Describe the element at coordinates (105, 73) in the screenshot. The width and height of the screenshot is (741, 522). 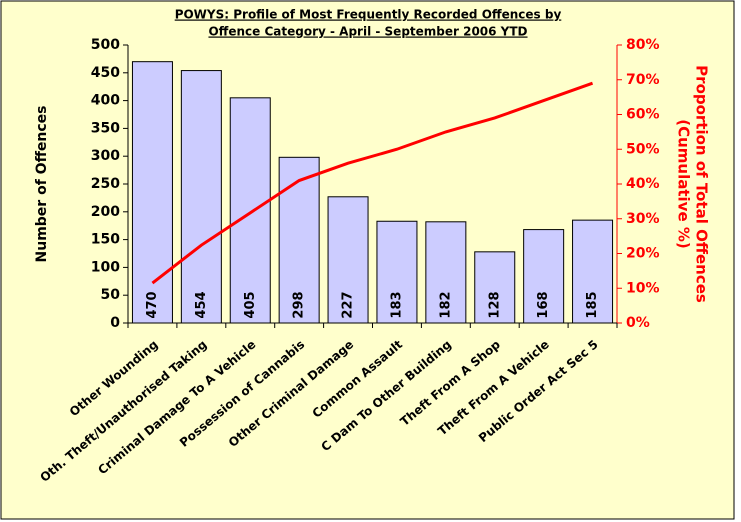
I see `y-tick-label: 450` at that location.